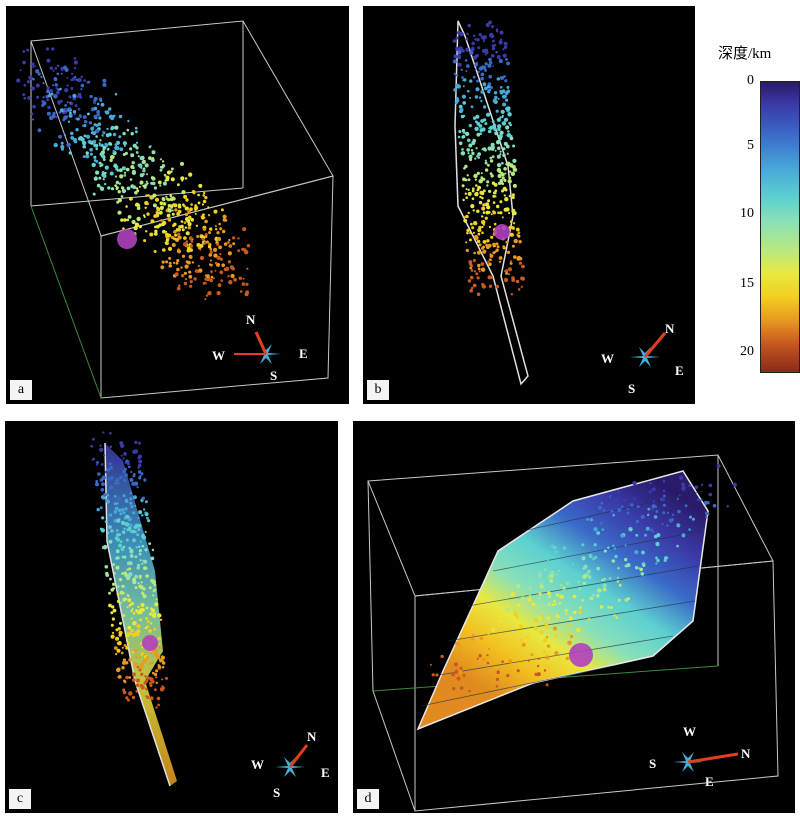 The width and height of the screenshot is (800, 818). Describe the element at coordinates (709, 781) in the screenshot. I see `compass-e-label: E` at that location.